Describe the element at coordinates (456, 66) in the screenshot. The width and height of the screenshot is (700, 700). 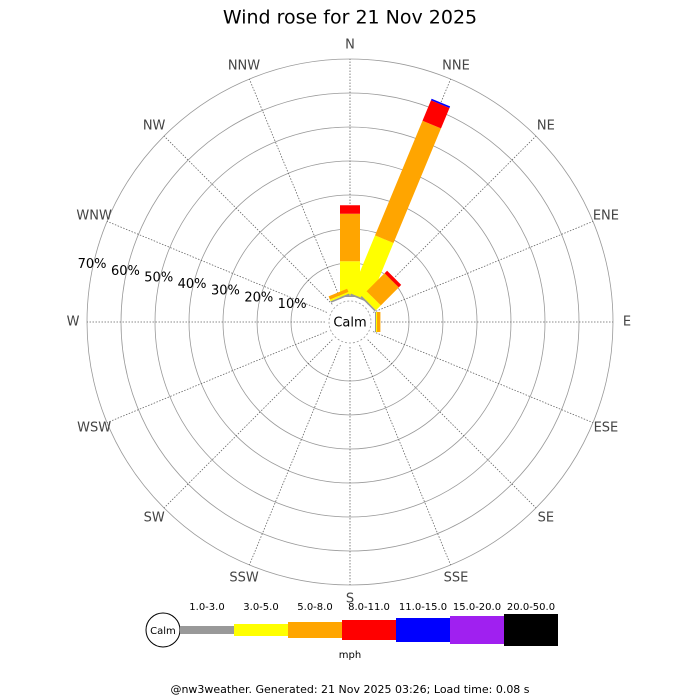
I see `direction-label: NNE` at that location.